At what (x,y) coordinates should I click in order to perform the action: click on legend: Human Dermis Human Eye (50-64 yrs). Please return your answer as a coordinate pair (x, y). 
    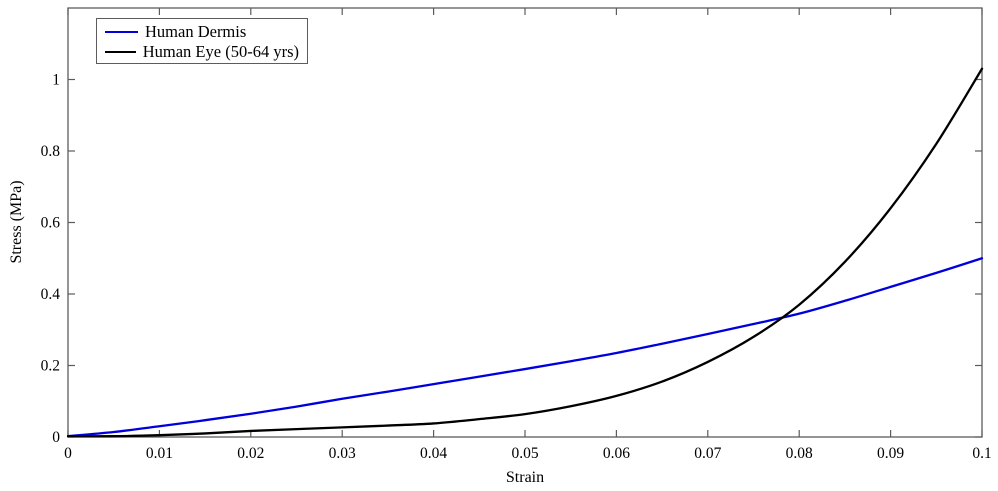
    Looking at the image, I should click on (202, 41).